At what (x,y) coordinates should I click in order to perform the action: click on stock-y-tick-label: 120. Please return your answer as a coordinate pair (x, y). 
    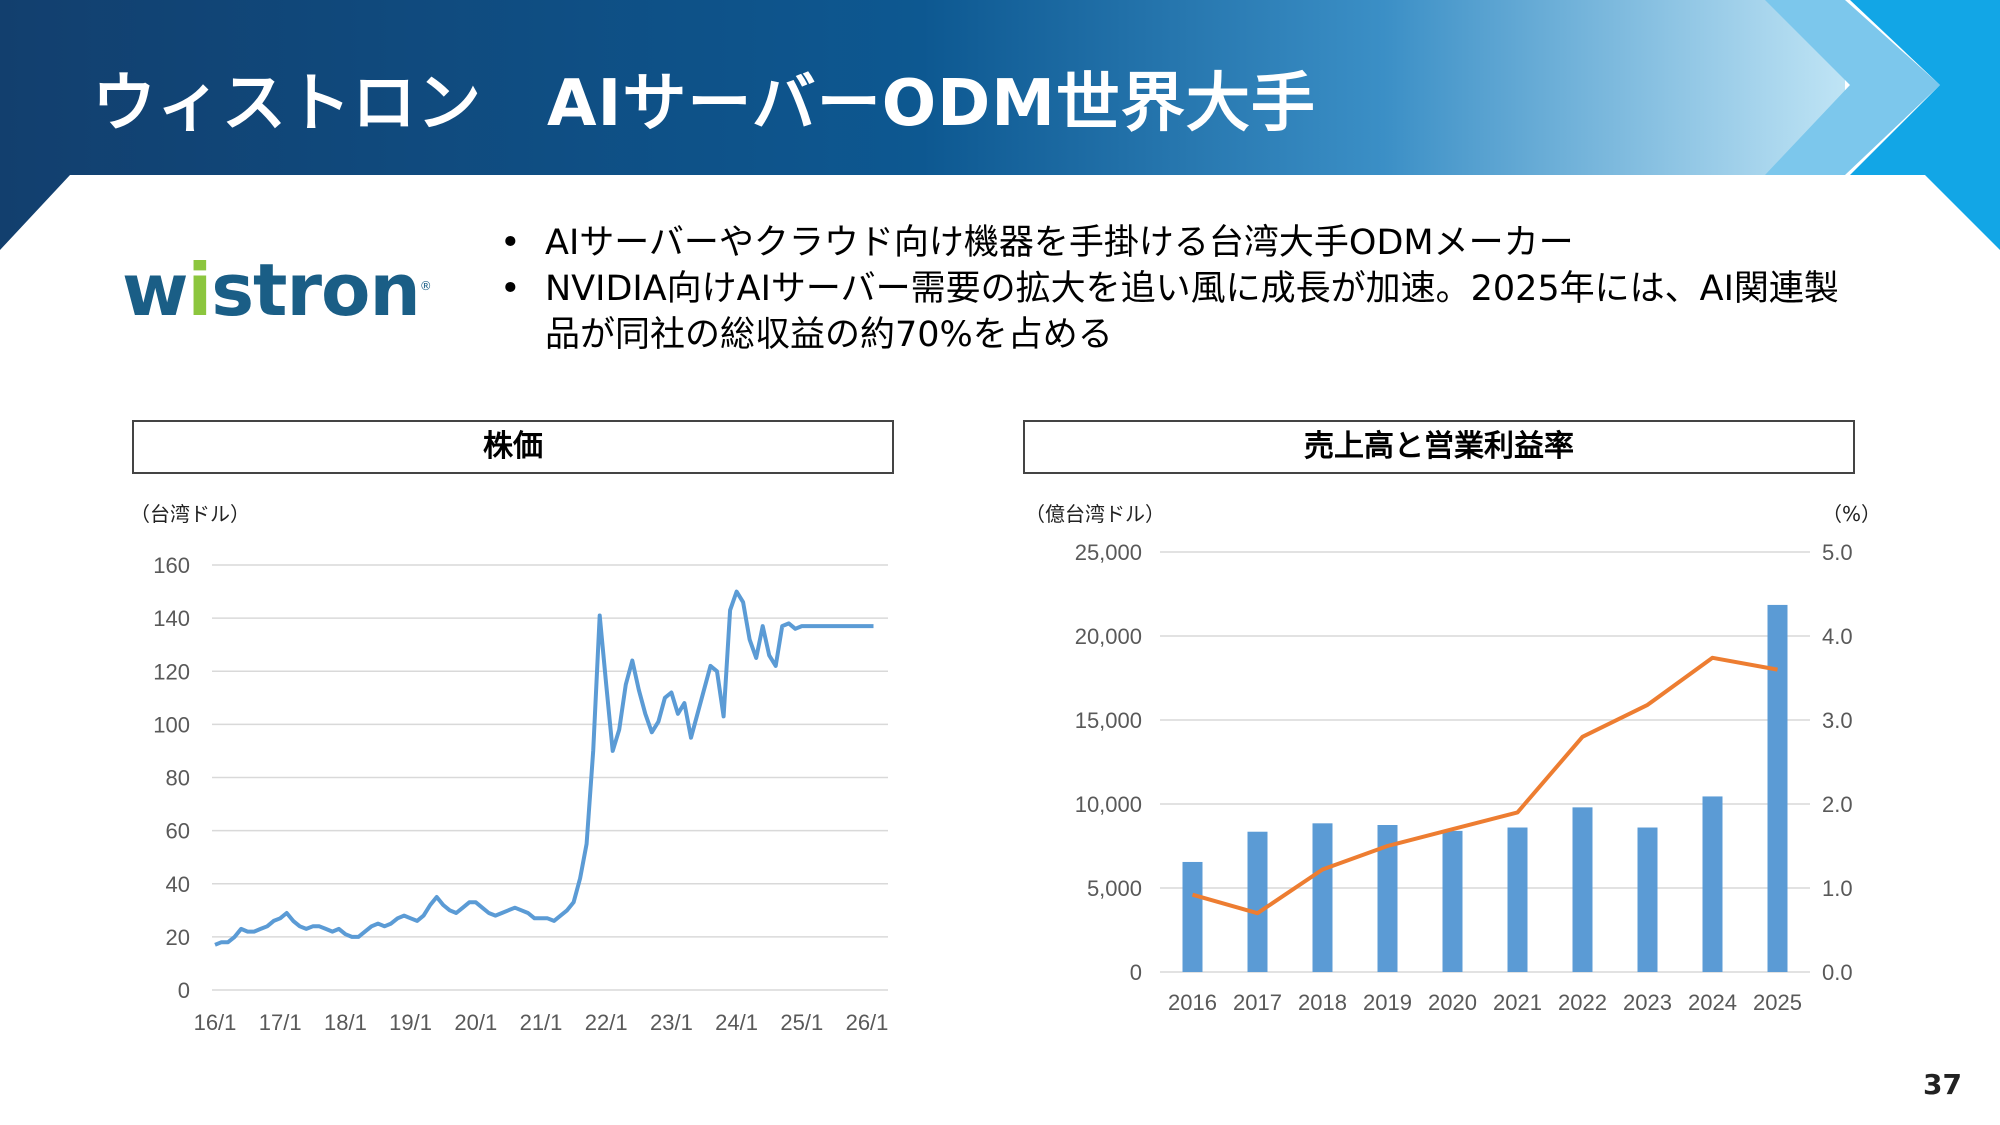
    Looking at the image, I should click on (171, 671).